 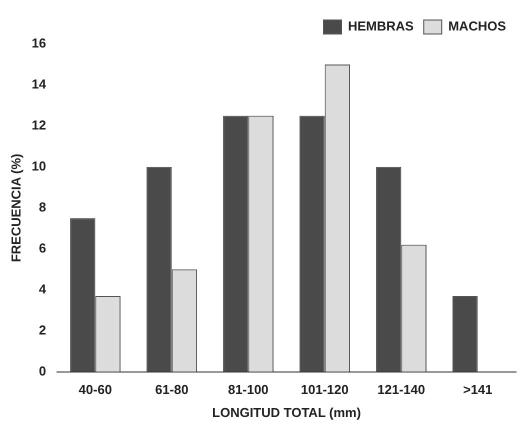 What do you see at coordinates (477, 390) in the screenshot?
I see `x-tick-label: >141` at bounding box center [477, 390].